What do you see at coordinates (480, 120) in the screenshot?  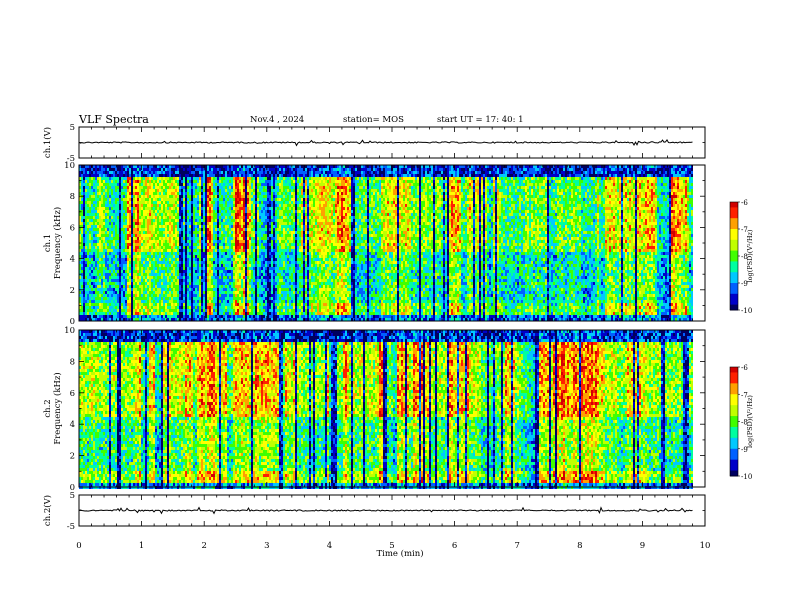 I see `start-time-label: start UT = 17: 40: 1` at bounding box center [480, 120].